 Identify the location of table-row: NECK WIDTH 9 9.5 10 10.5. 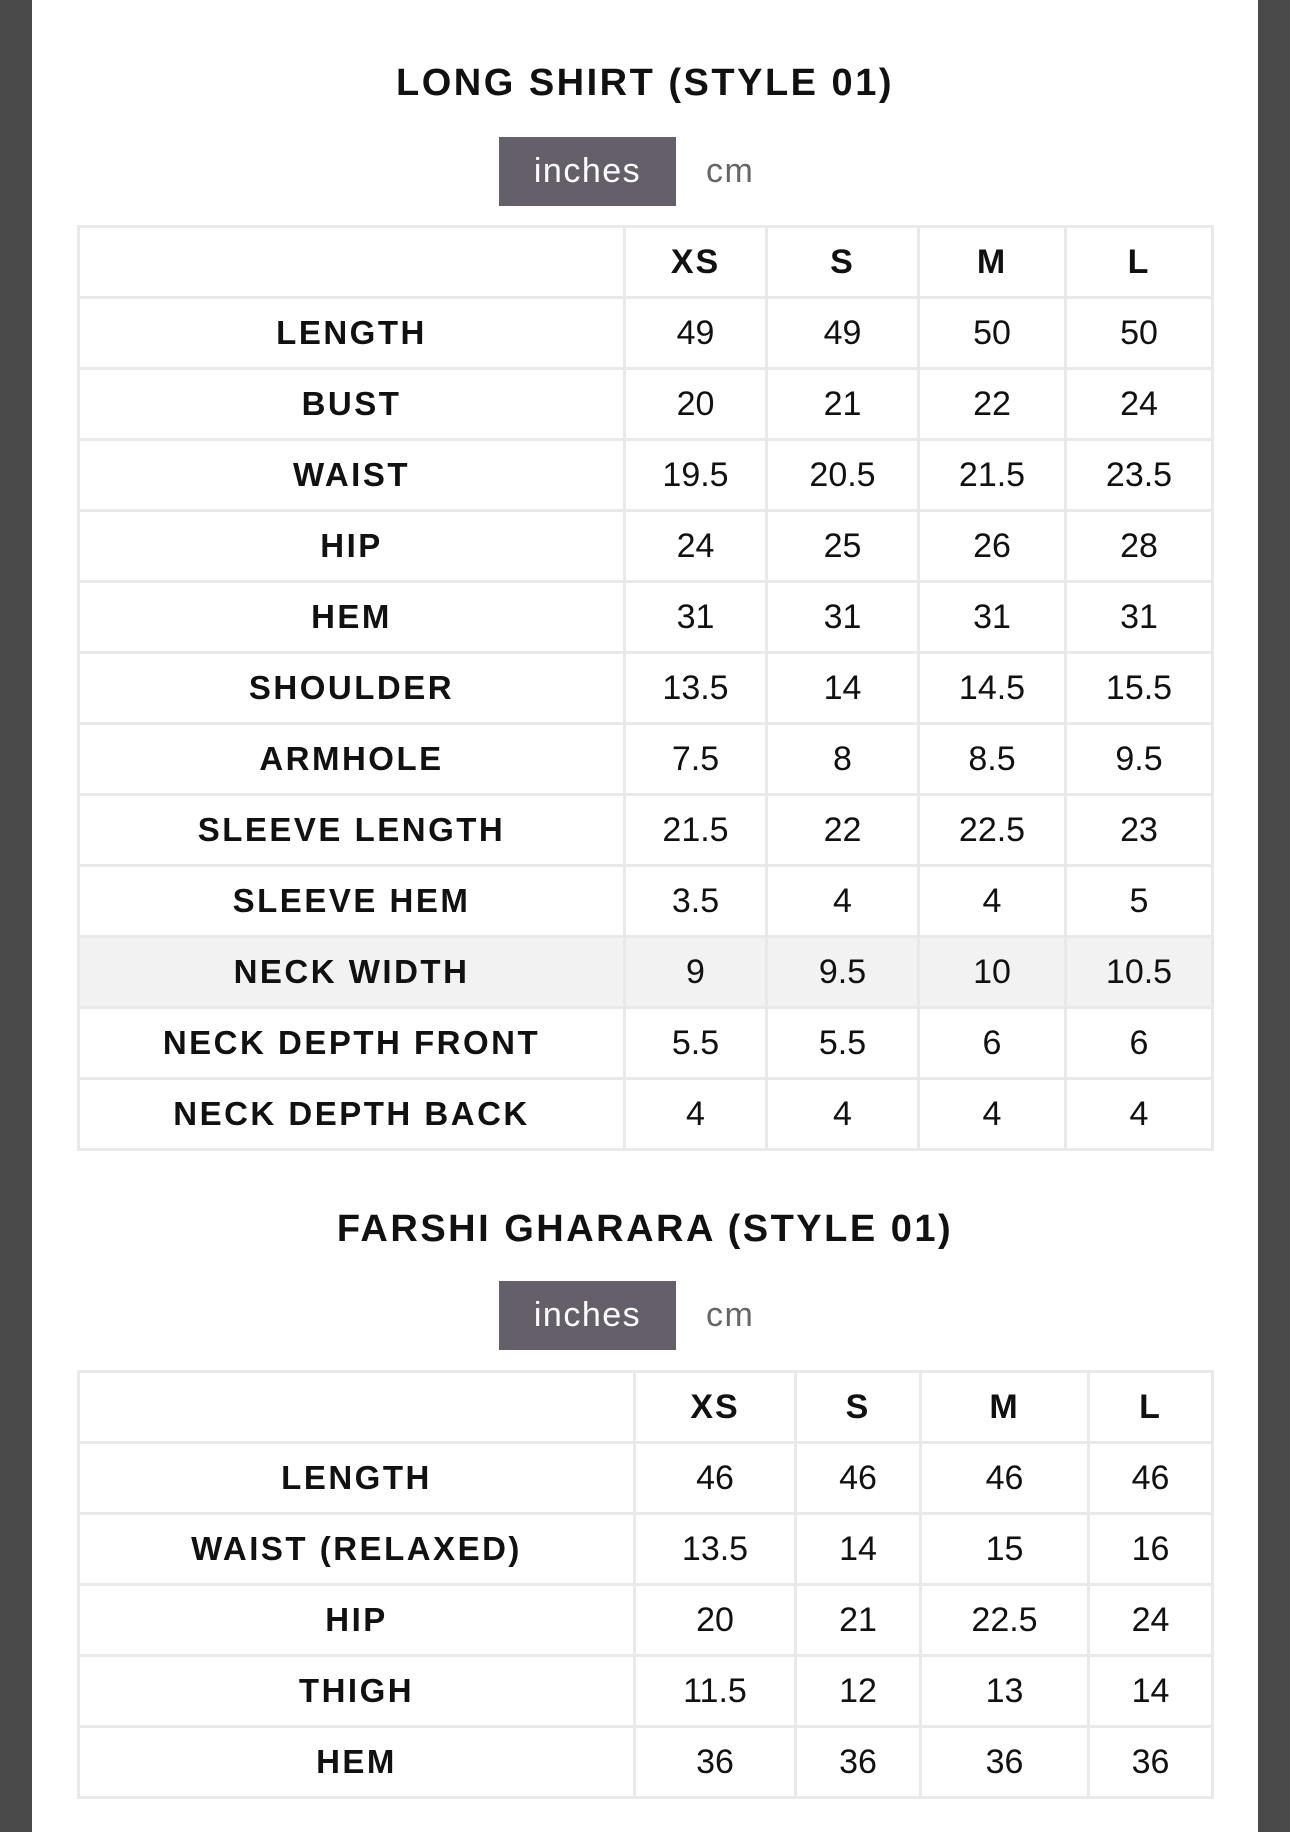
(645, 972).